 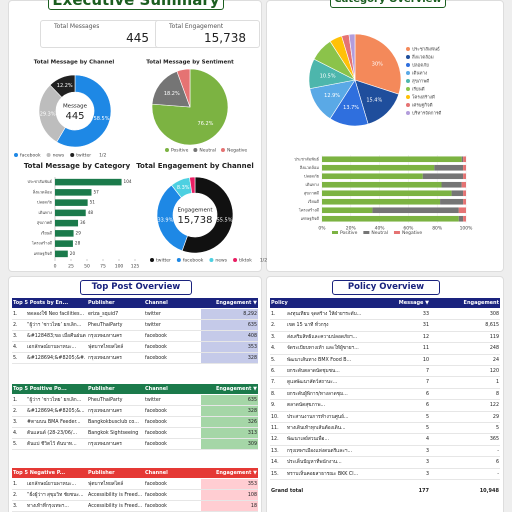 What do you see at coordinates (494, 440) in the screenshot?
I see `table-cell: 365` at bounding box center [494, 440].